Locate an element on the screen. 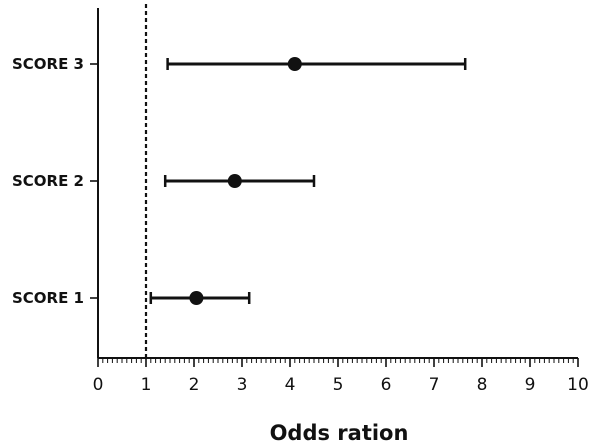 This screenshot has height=444, width=598. x-tick-label: 7 is located at coordinates (434, 385).